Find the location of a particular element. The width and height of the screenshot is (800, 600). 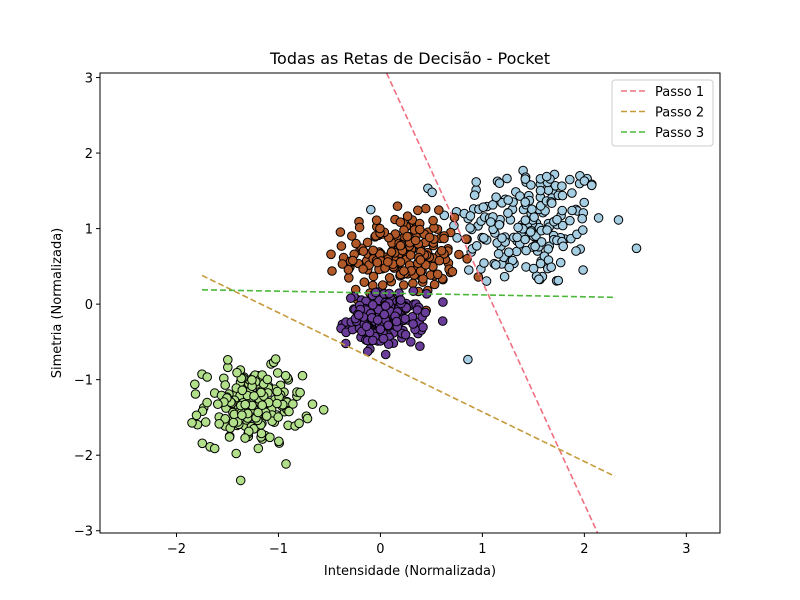

y-axis-label: Simetria (Normalizada) is located at coordinates (57, 303).